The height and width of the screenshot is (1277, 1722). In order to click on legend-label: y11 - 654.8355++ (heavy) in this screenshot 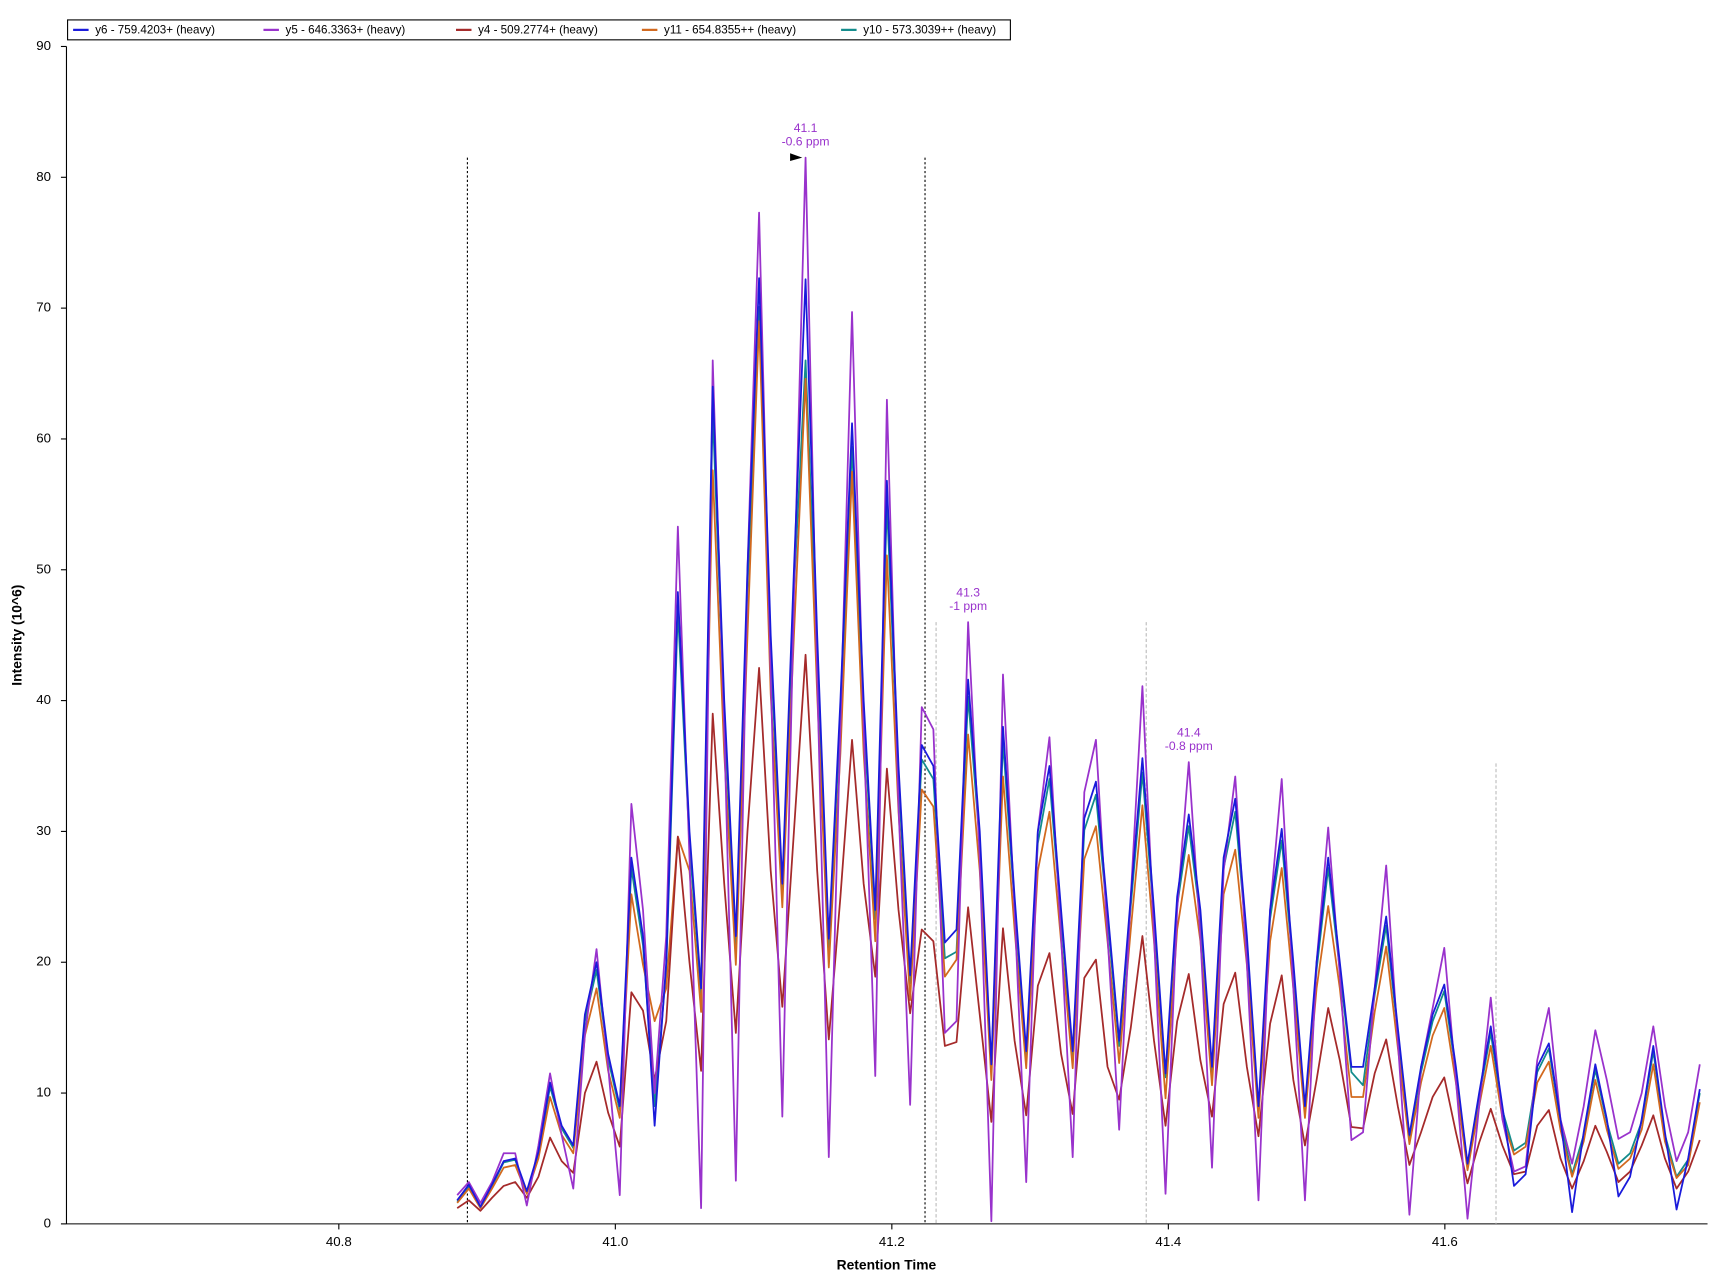, I will do `click(730, 29)`.